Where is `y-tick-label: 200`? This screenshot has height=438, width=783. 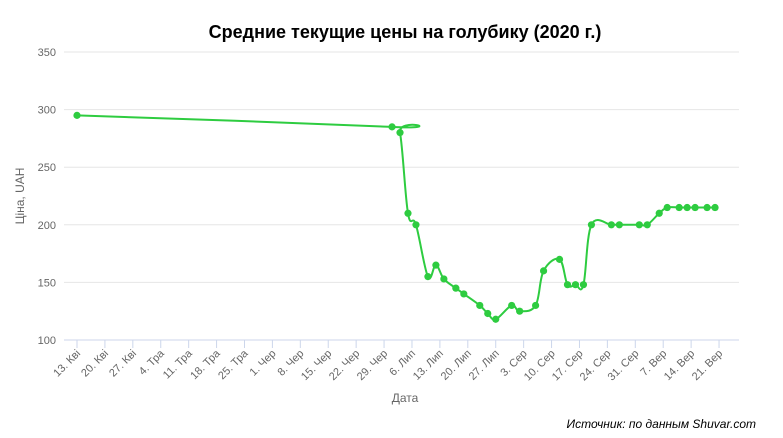 y-tick-label: 200 is located at coordinates (47, 226).